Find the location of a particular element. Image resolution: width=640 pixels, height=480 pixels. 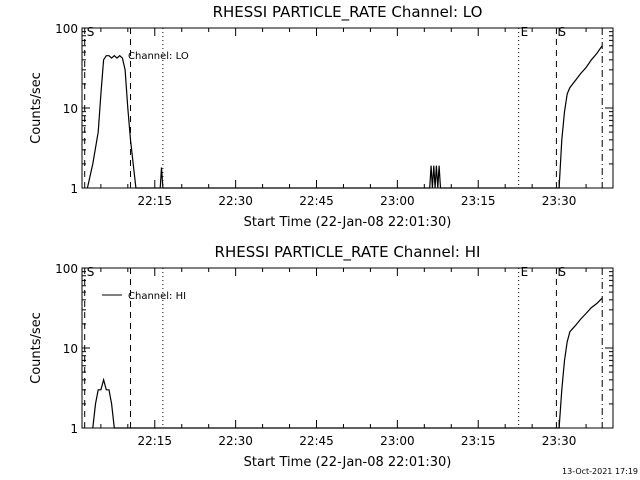

legend-label: Channel: HI is located at coordinates (157, 296).